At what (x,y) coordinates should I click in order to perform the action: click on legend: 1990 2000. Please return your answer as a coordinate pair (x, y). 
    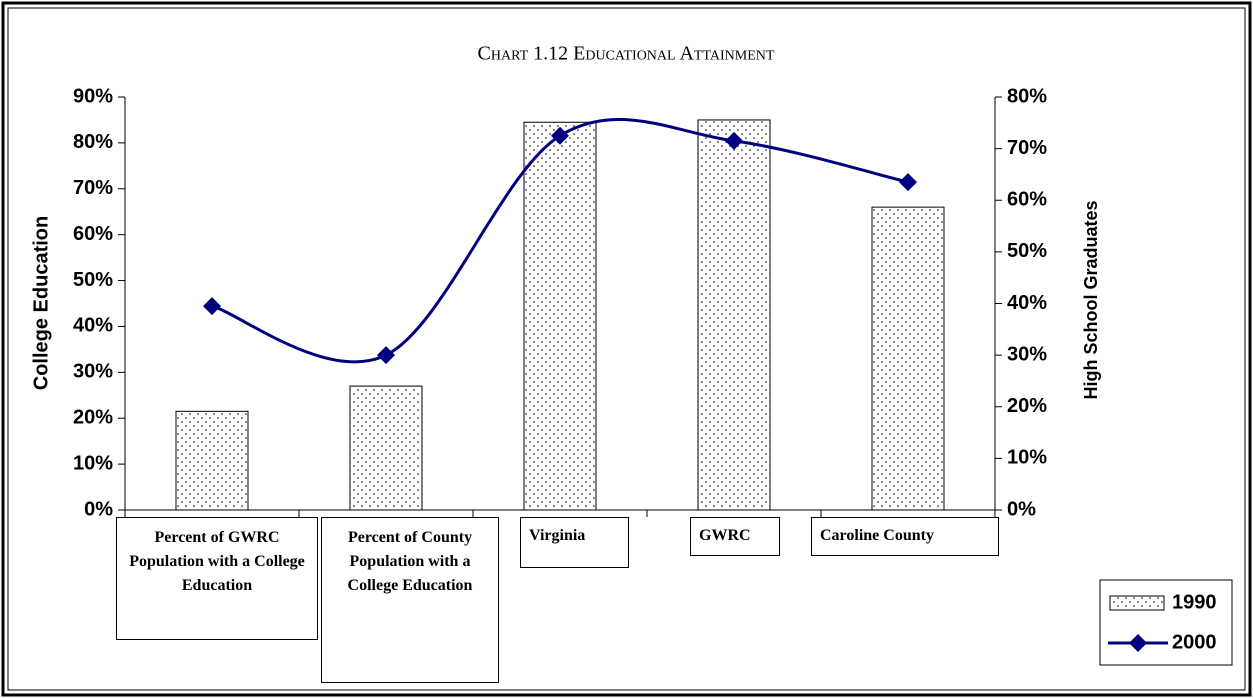
    Looking at the image, I should click on (1166, 622).